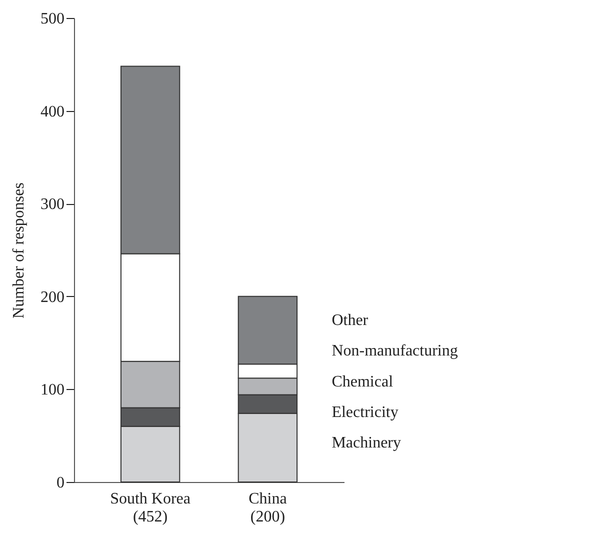 The height and width of the screenshot is (538, 595). Describe the element at coordinates (52, 297) in the screenshot. I see `y-tick-label: 200` at that location.